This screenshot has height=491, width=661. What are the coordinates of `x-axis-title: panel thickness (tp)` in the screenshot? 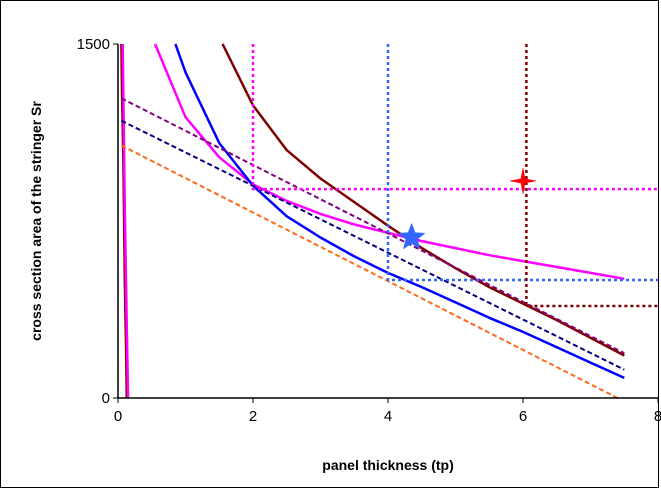 It's located at (387, 465).